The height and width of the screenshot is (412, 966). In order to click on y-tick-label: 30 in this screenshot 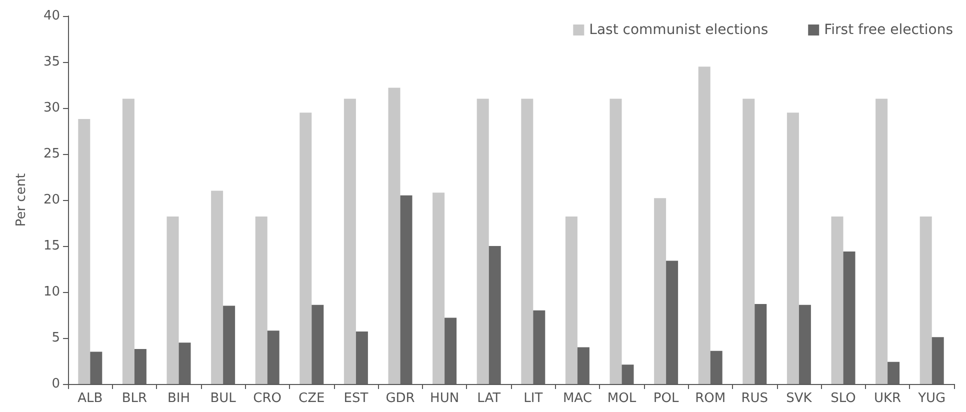, I will do `click(51, 108)`.